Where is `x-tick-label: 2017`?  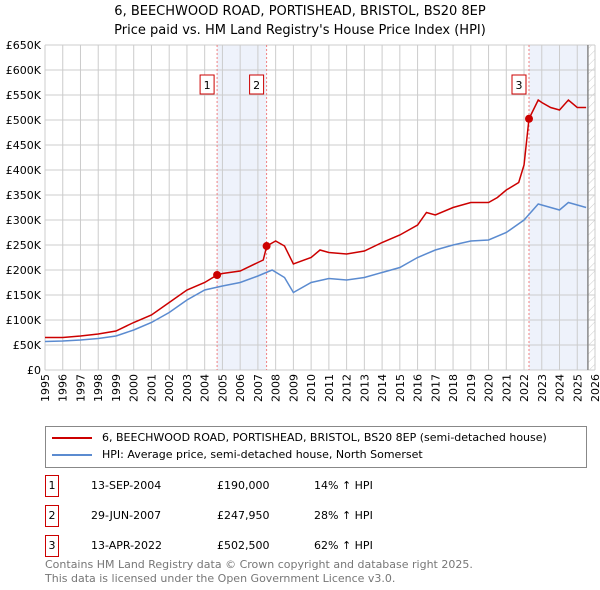
x-tick-label: 2017 is located at coordinates (435, 388).